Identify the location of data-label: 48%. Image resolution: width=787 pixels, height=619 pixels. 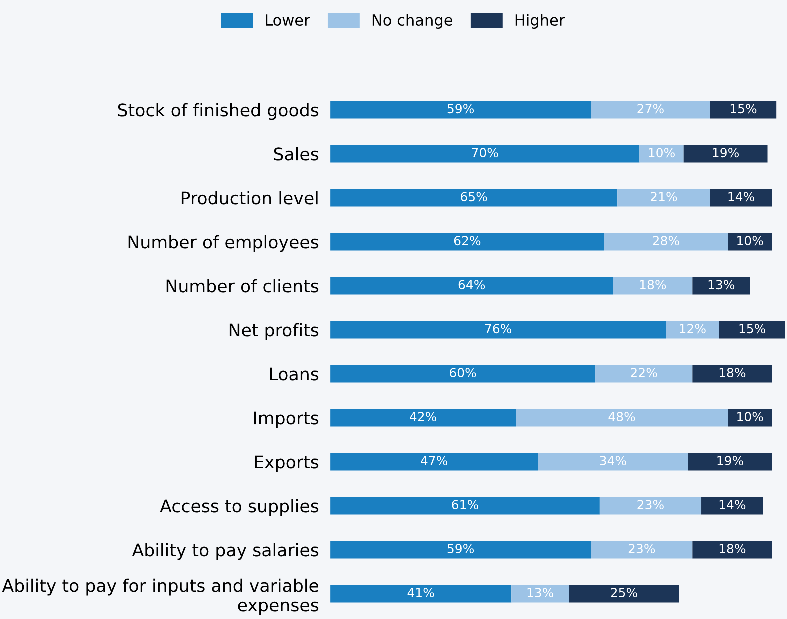
(622, 417).